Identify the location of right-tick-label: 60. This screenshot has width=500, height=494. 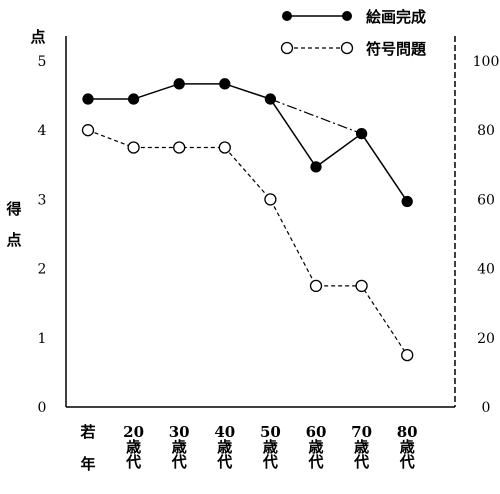
(486, 200).